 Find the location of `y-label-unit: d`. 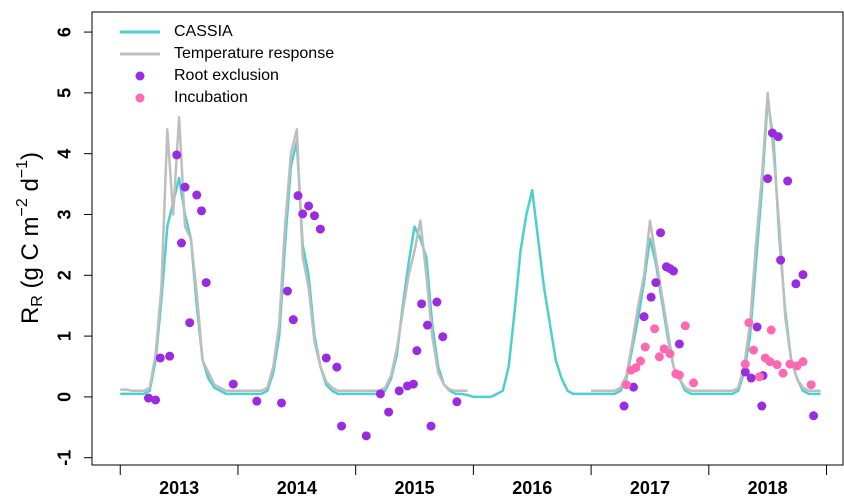

y-label-unit: d is located at coordinates (30, 188).